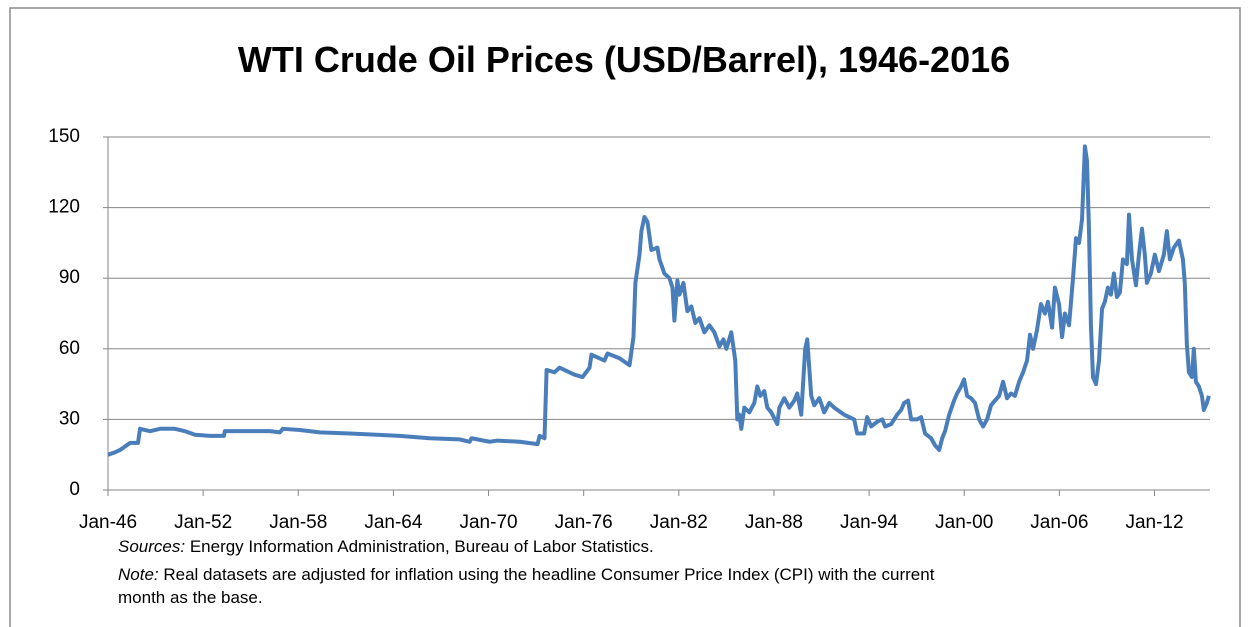 Image resolution: width=1248 pixels, height=627 pixels. Describe the element at coordinates (774, 522) in the screenshot. I see `x-tick-label: Jan-88` at that location.